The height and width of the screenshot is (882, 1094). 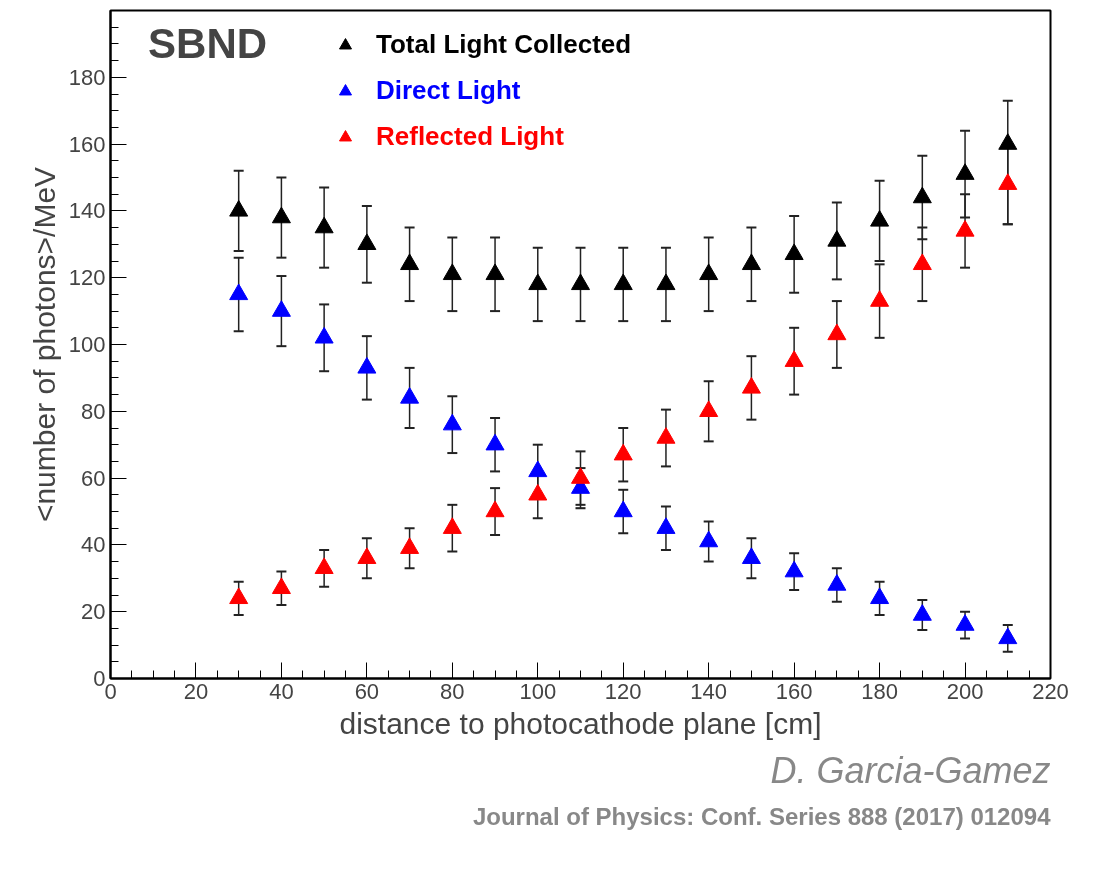 I want to click on x-tick-label: 200, so click(x=965, y=691).